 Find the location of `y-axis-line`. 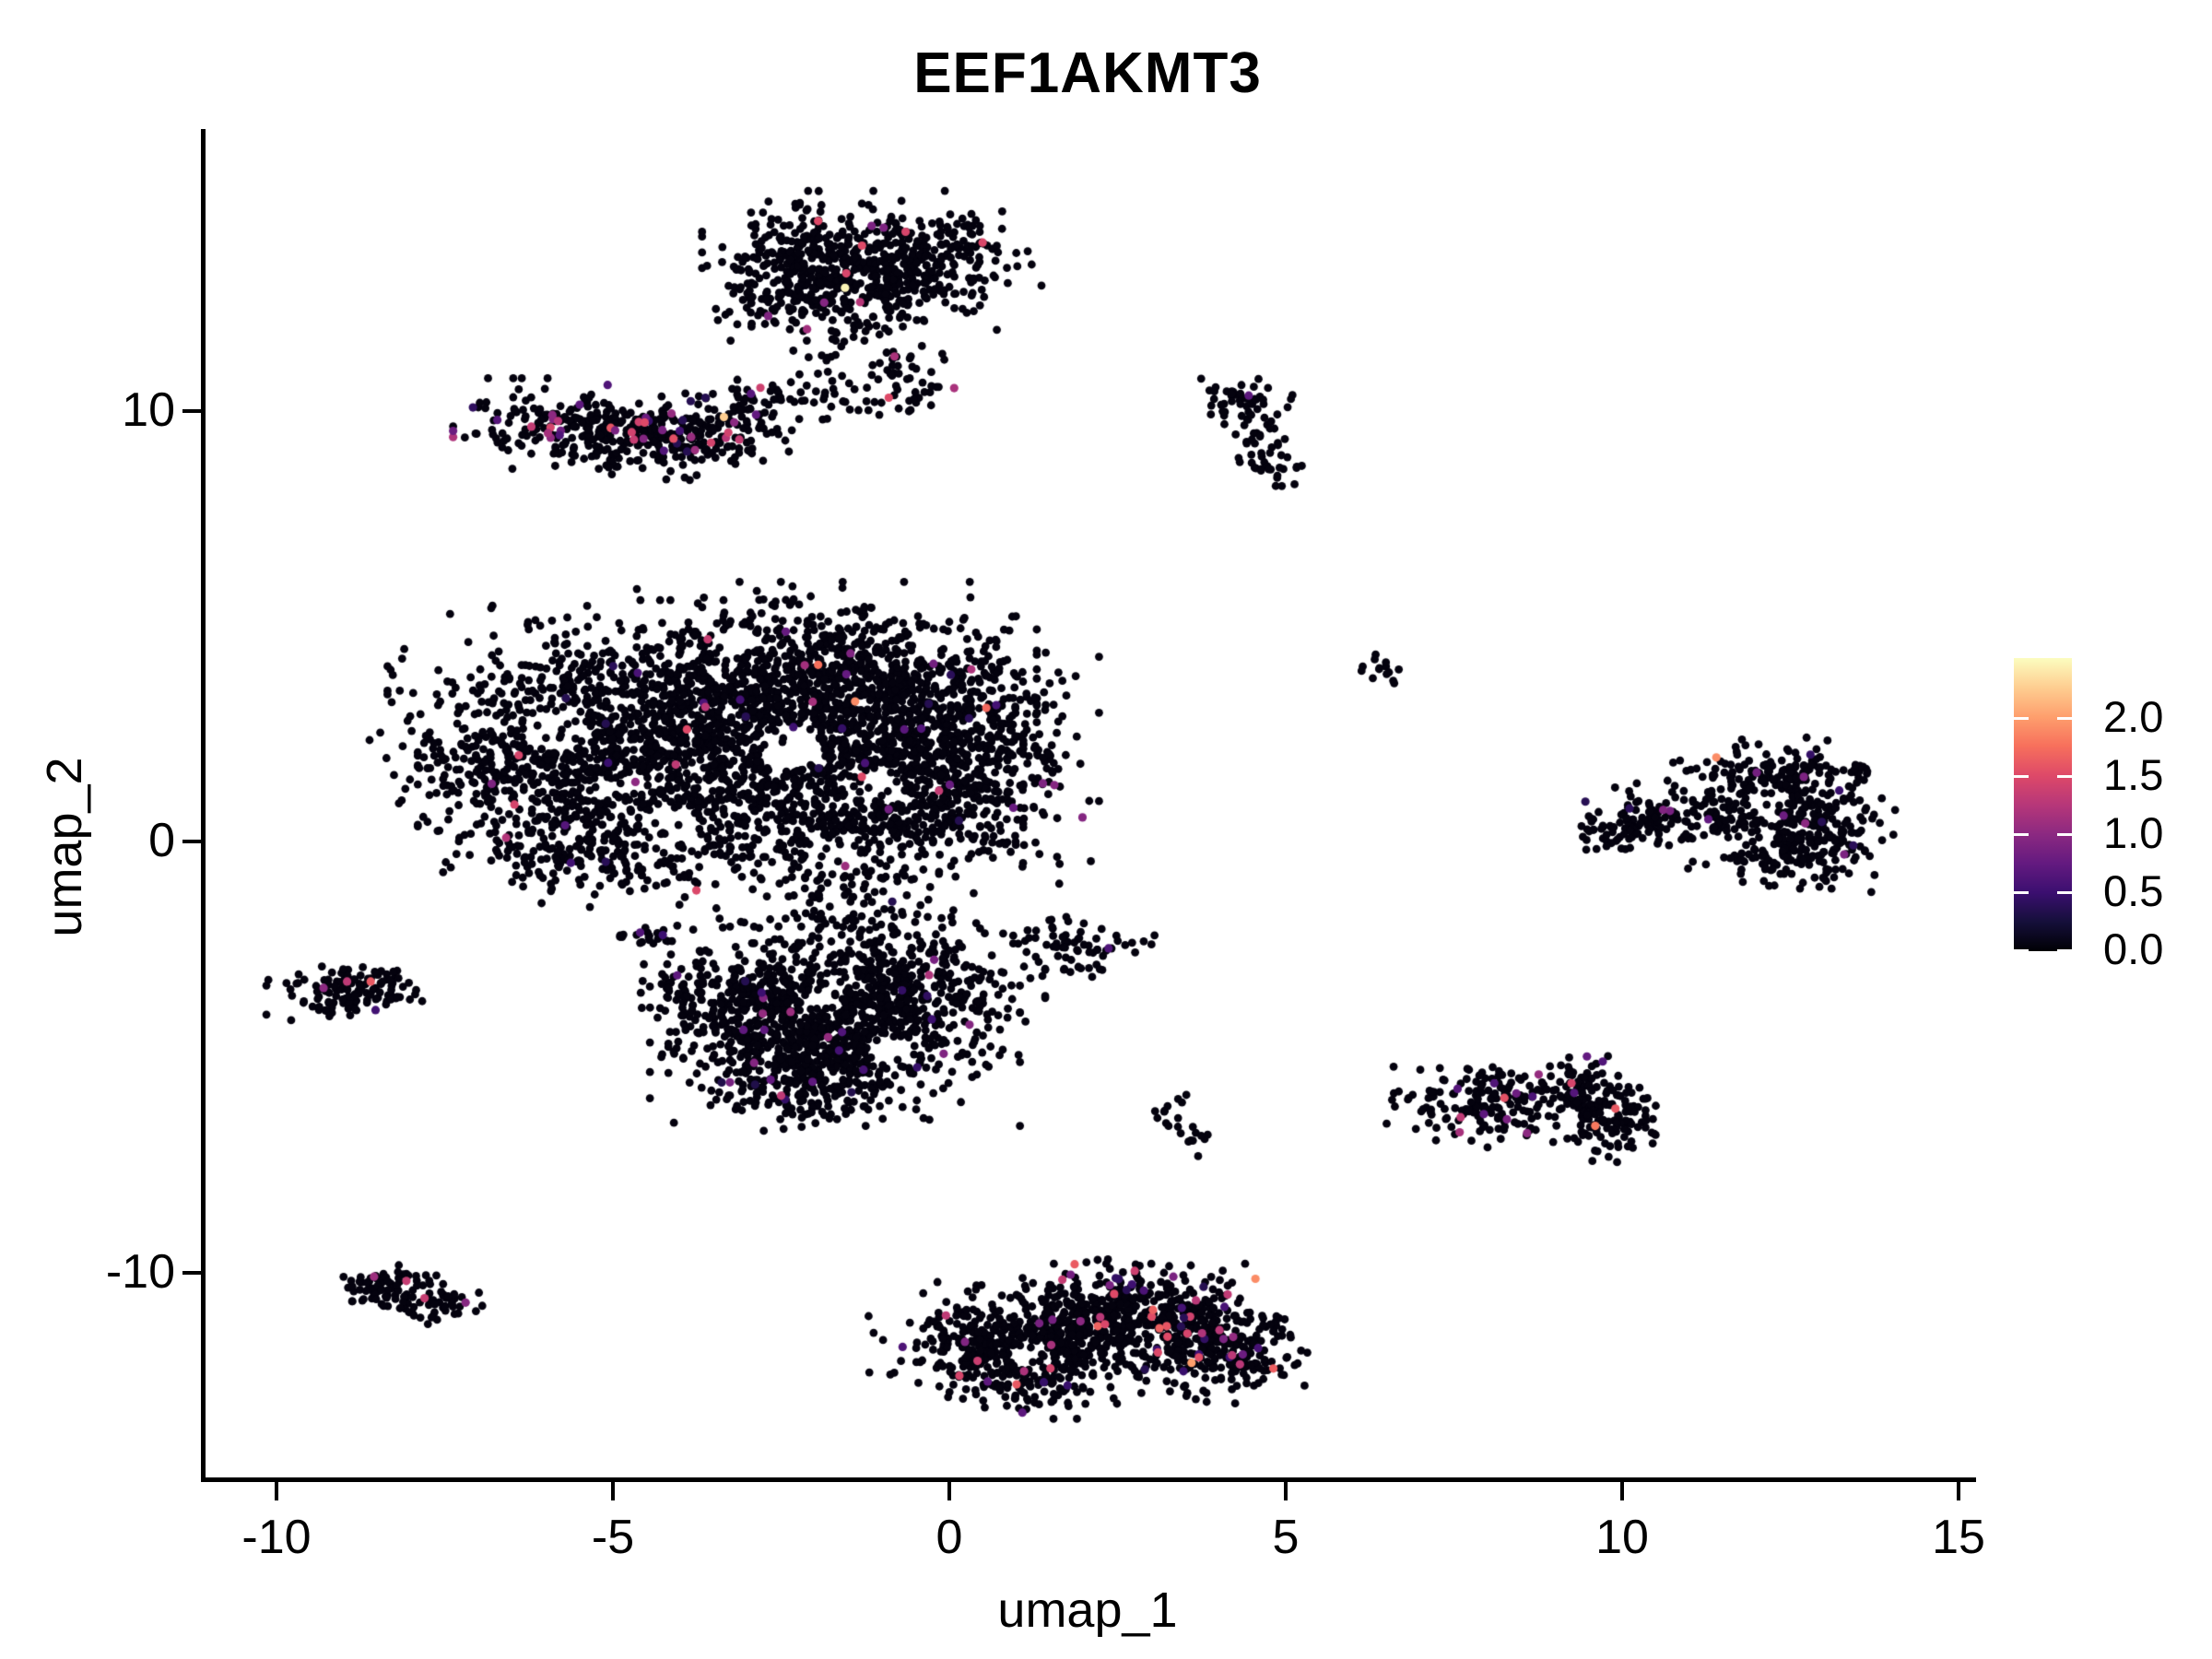

y-axis-line is located at coordinates (203, 805).